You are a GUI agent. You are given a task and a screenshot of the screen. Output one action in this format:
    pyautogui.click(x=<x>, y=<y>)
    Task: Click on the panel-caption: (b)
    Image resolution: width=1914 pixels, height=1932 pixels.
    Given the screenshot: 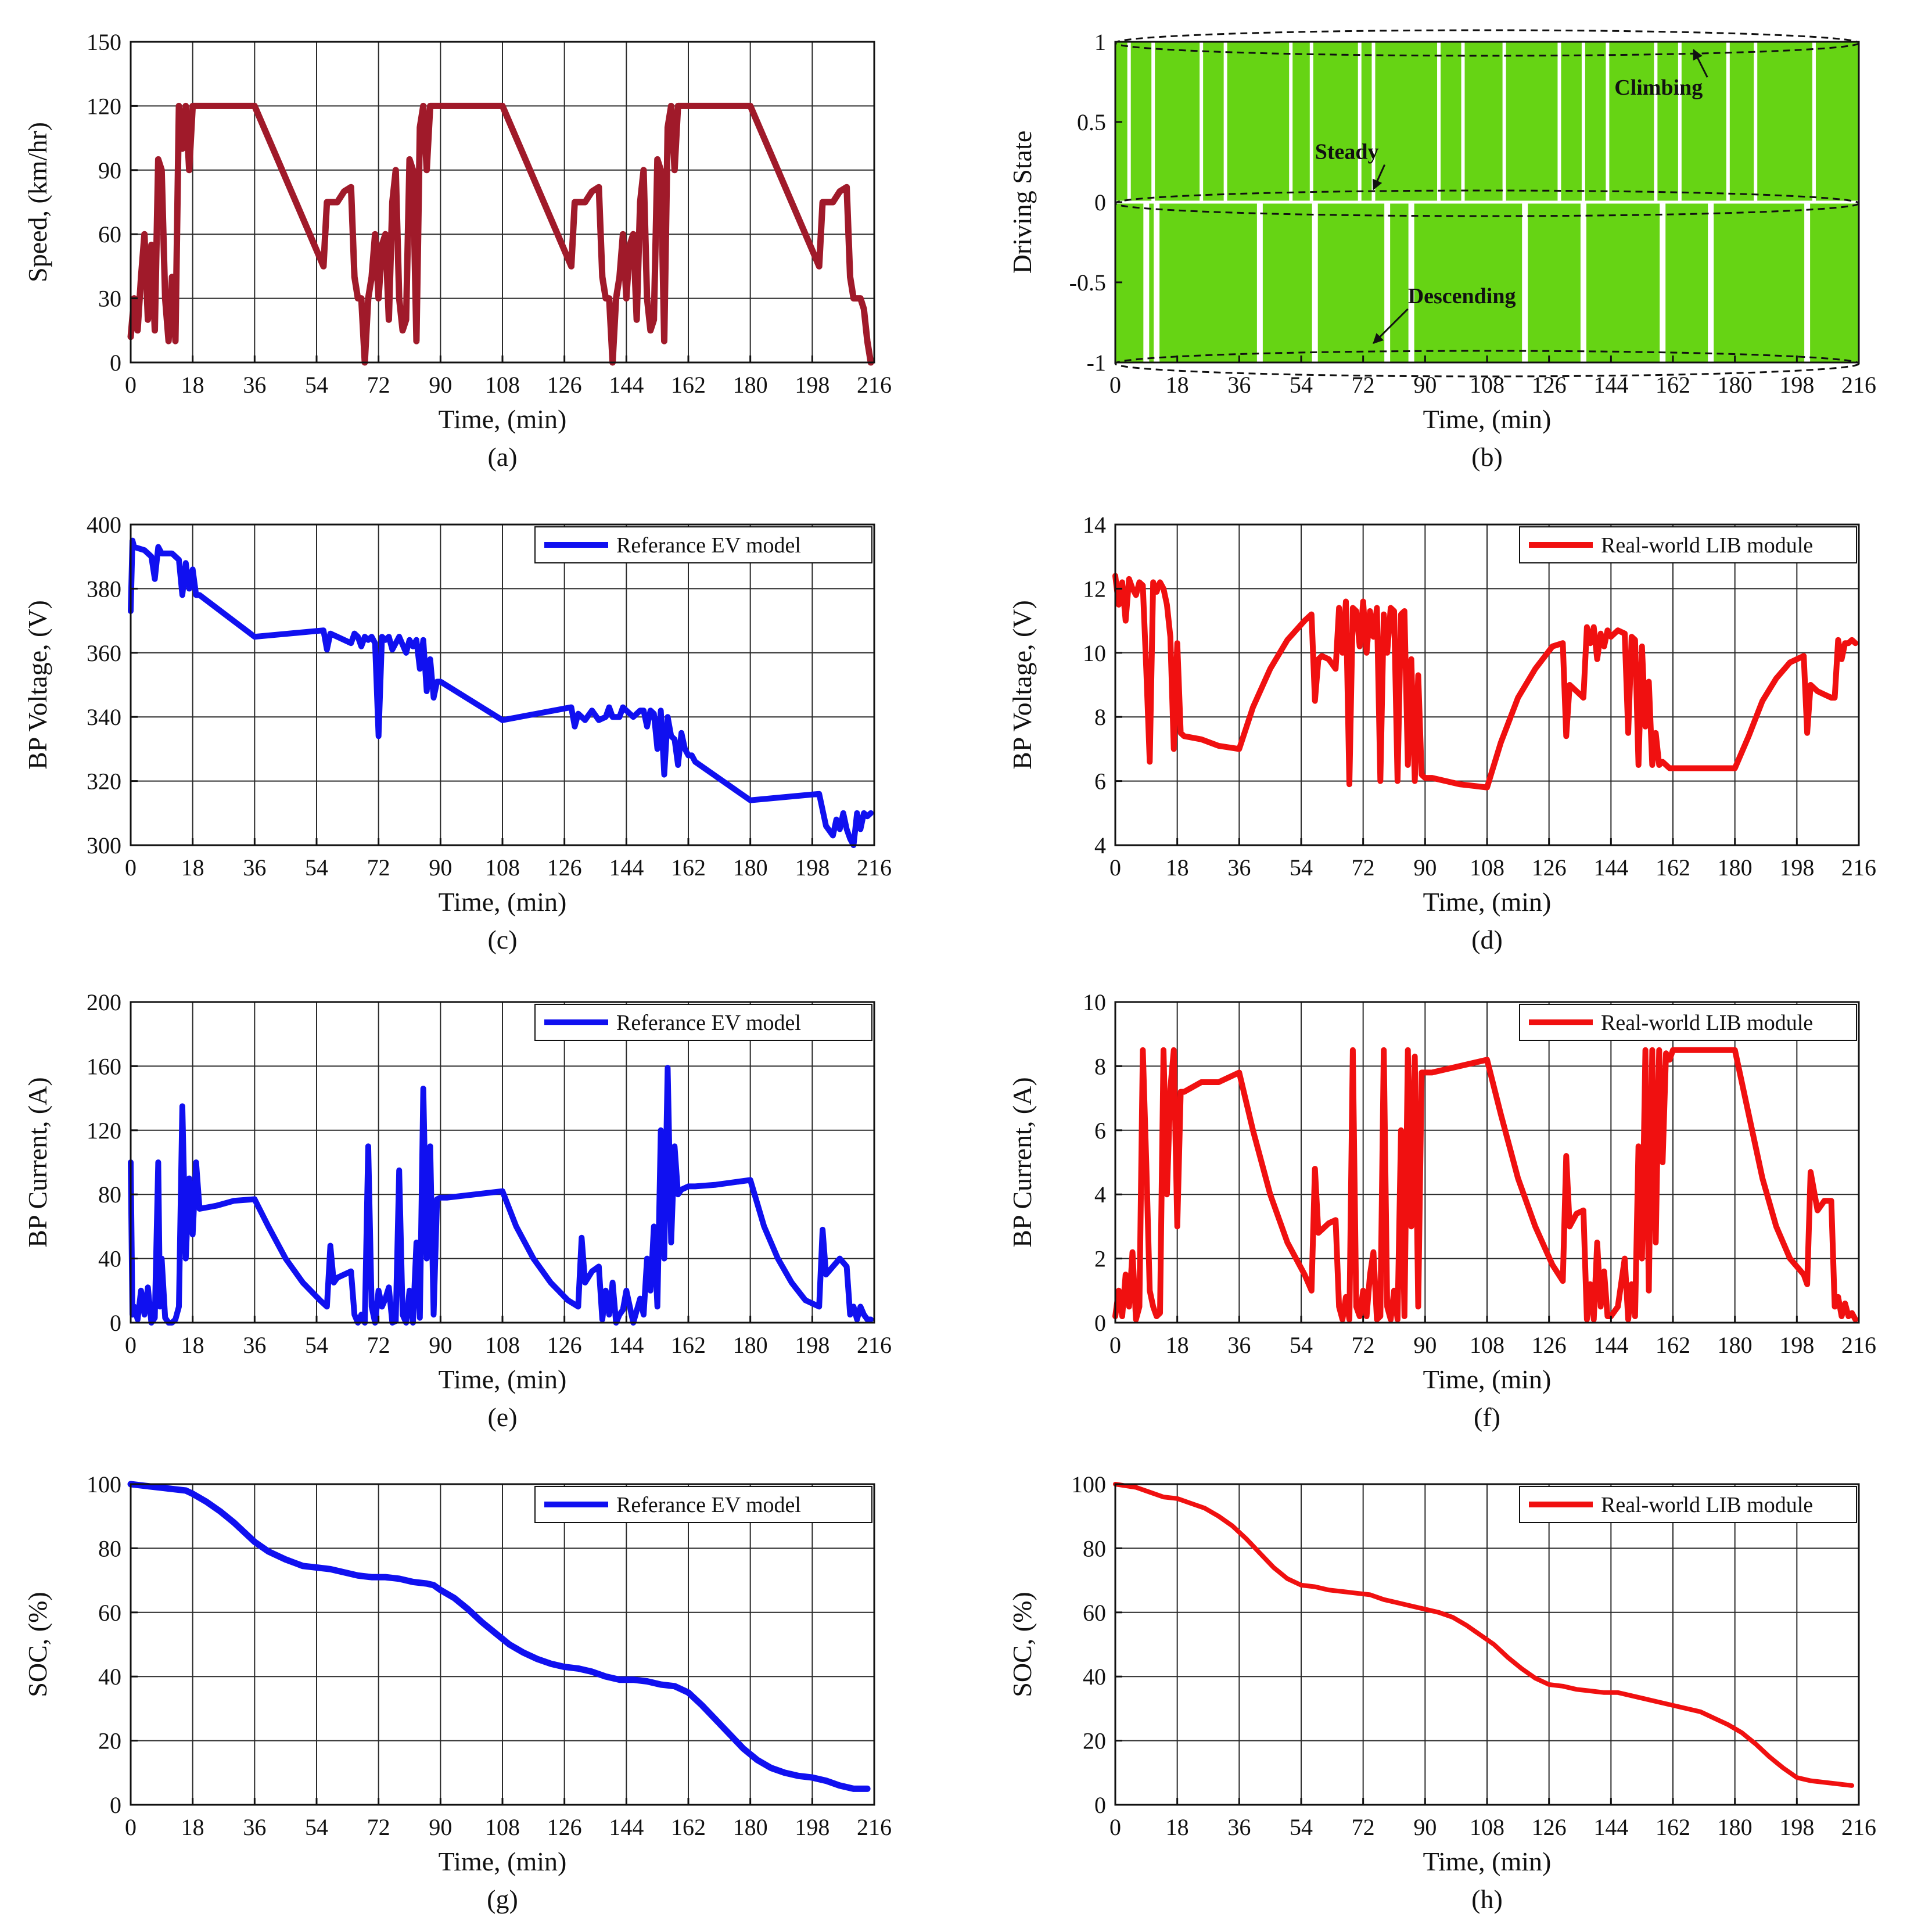 What is the action you would take?
    pyautogui.click(x=1487, y=457)
    